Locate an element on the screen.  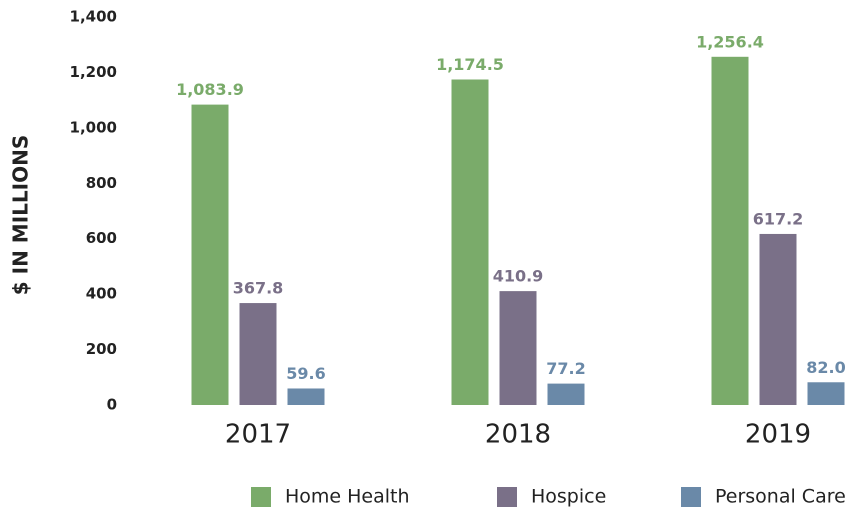
legend-label: Hospice is located at coordinates (568, 497).